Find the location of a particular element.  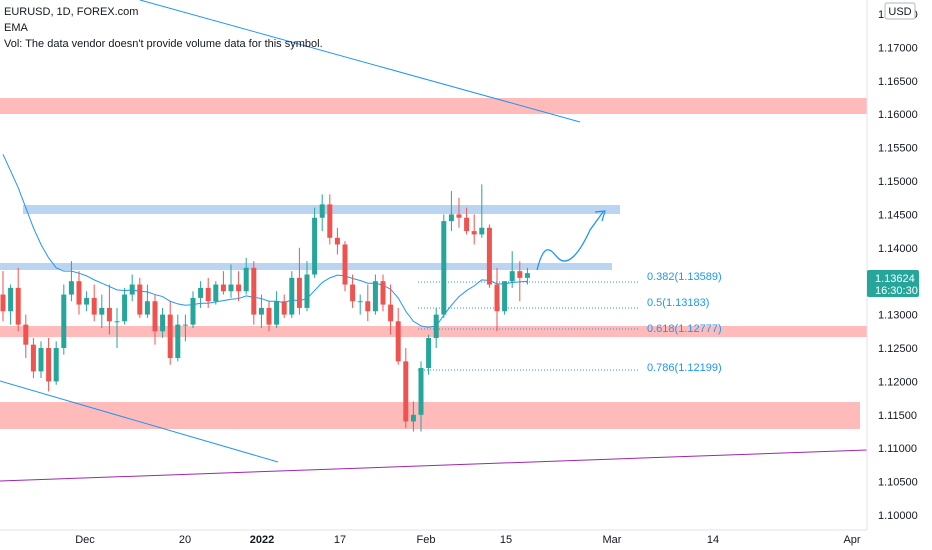

currency-badge is located at coordinates (900, 11).